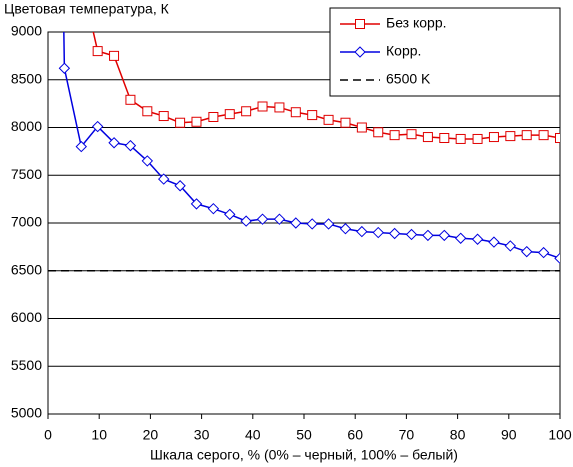  I want to click on y-tick-label: 7000, so click(26, 222).